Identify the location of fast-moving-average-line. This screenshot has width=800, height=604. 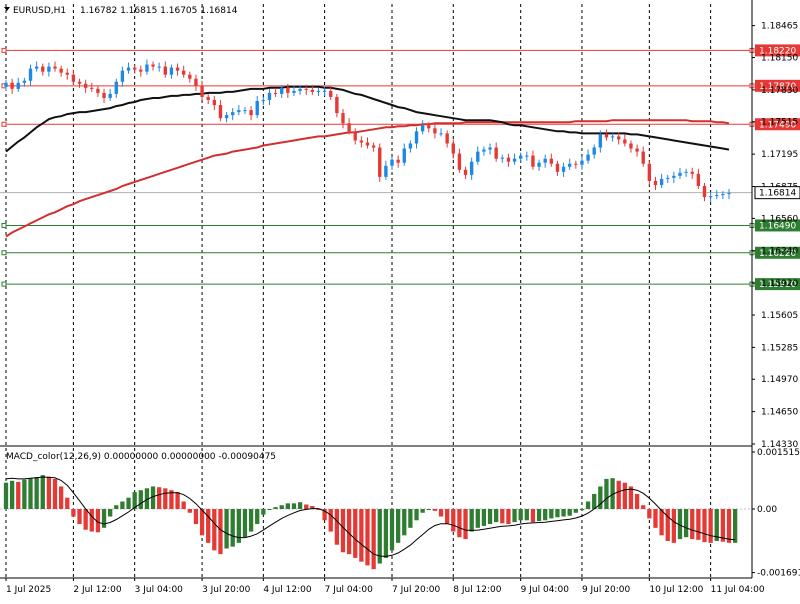
(367, 119).